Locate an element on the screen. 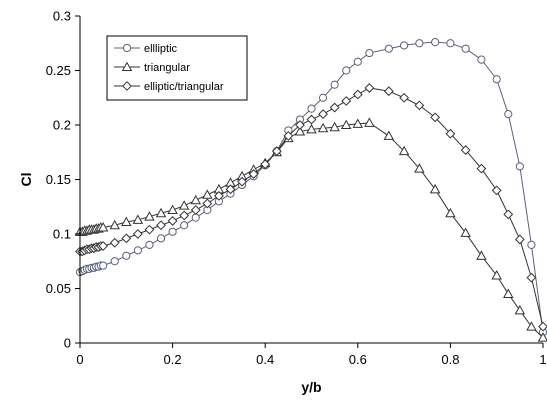  legend-item: elliptic/triangular is located at coordinates (169, 87).